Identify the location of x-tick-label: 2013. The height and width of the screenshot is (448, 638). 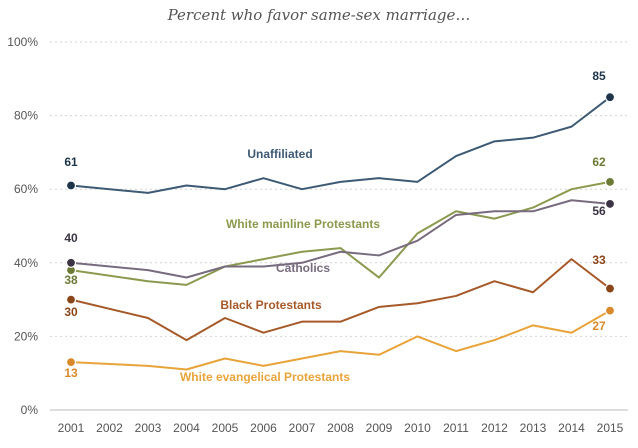
(533, 428).